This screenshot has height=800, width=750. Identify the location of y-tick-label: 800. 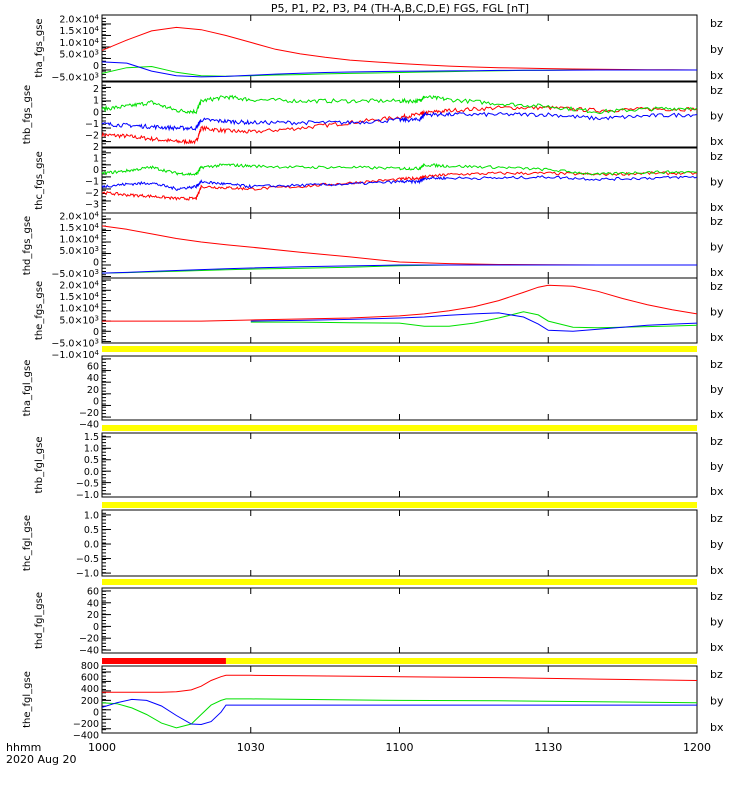
(90, 666).